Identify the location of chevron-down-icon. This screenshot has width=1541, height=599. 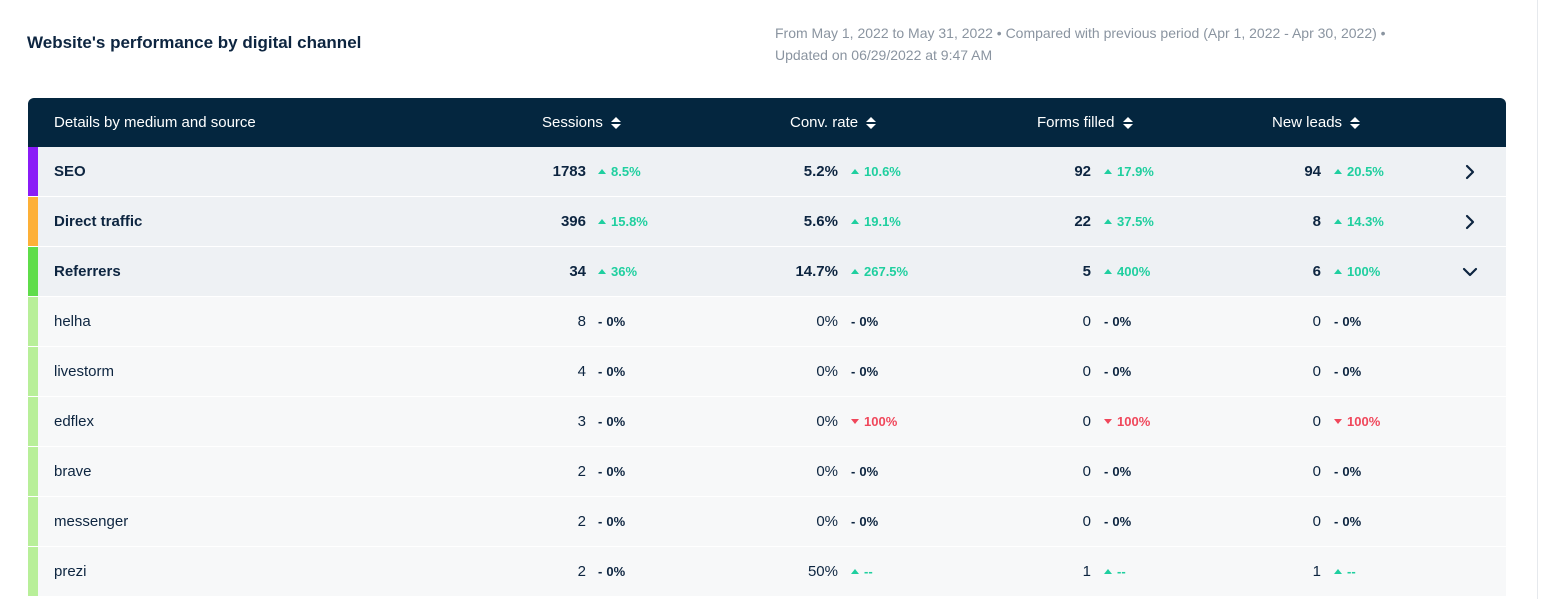
(1470, 271).